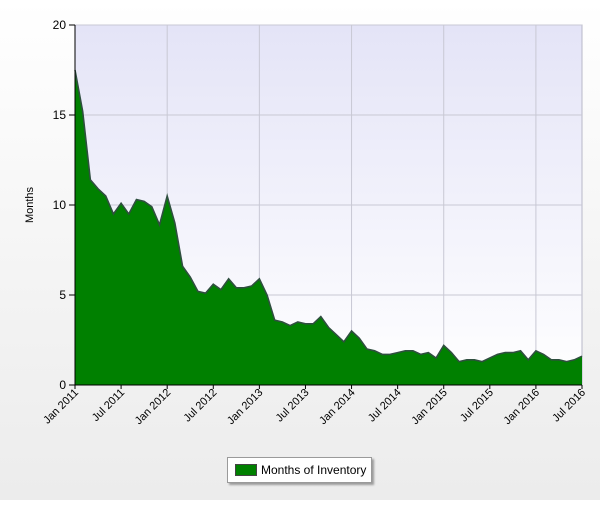 This screenshot has height=505, width=600. I want to click on y-tick-label: 10, so click(60, 205).